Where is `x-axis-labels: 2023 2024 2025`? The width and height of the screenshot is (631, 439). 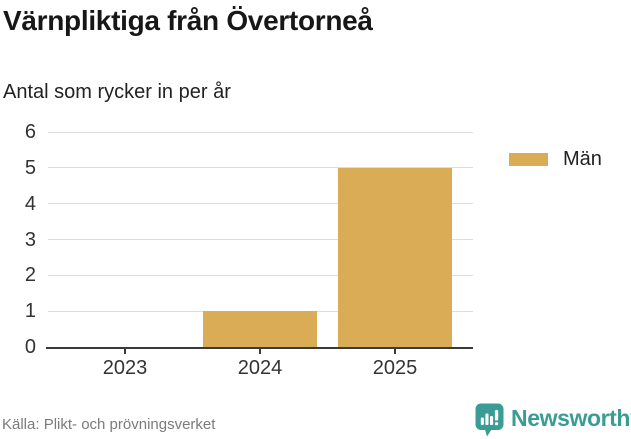
x-axis-labels: 2023 2024 2025 is located at coordinates (315, 369).